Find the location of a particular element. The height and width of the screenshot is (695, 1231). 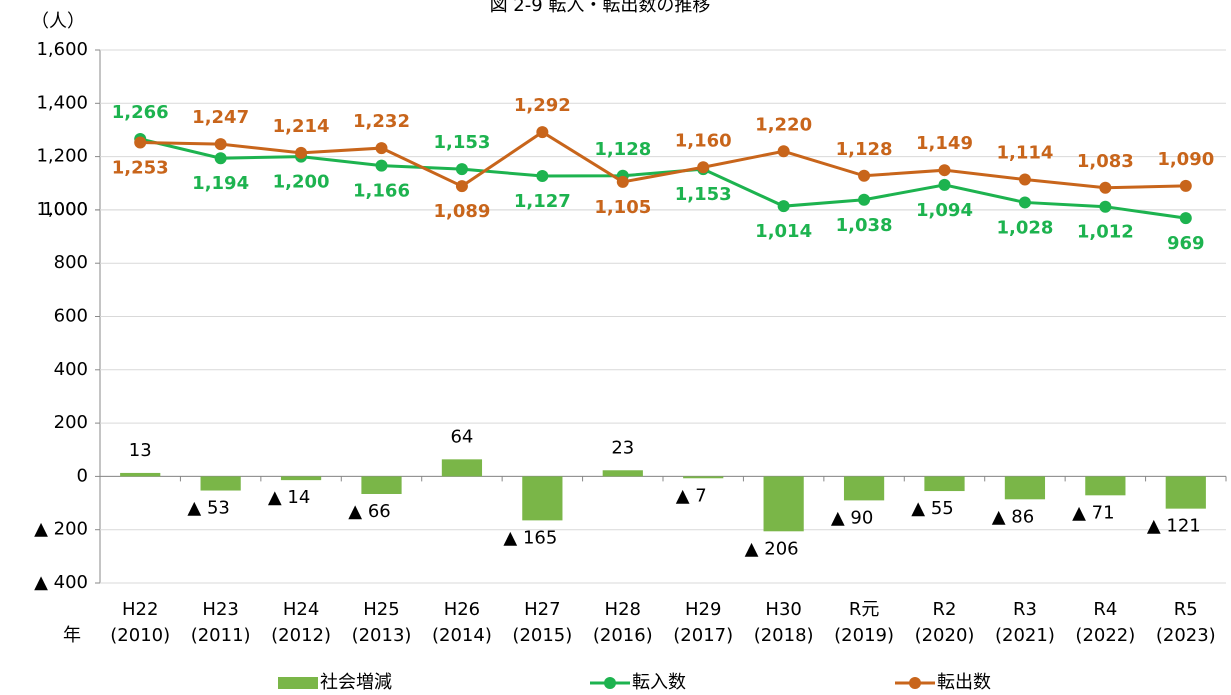

x-tick-label: H22 is located at coordinates (140, 609).